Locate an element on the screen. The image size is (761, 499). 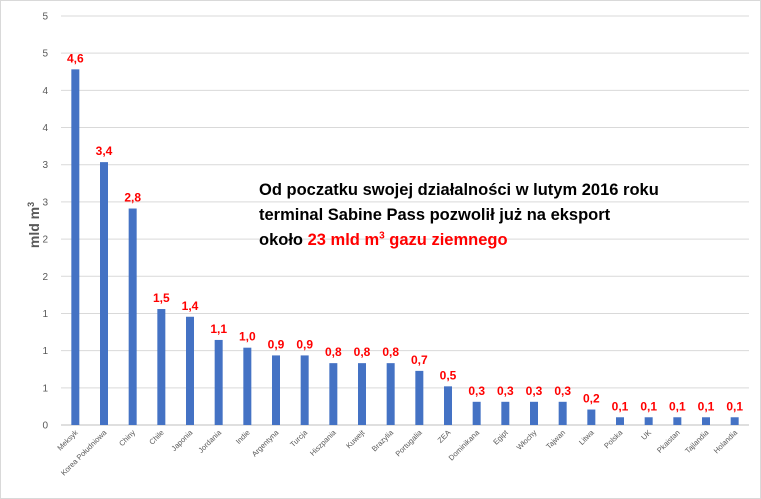
data-label: 3,4 is located at coordinates (104, 151).